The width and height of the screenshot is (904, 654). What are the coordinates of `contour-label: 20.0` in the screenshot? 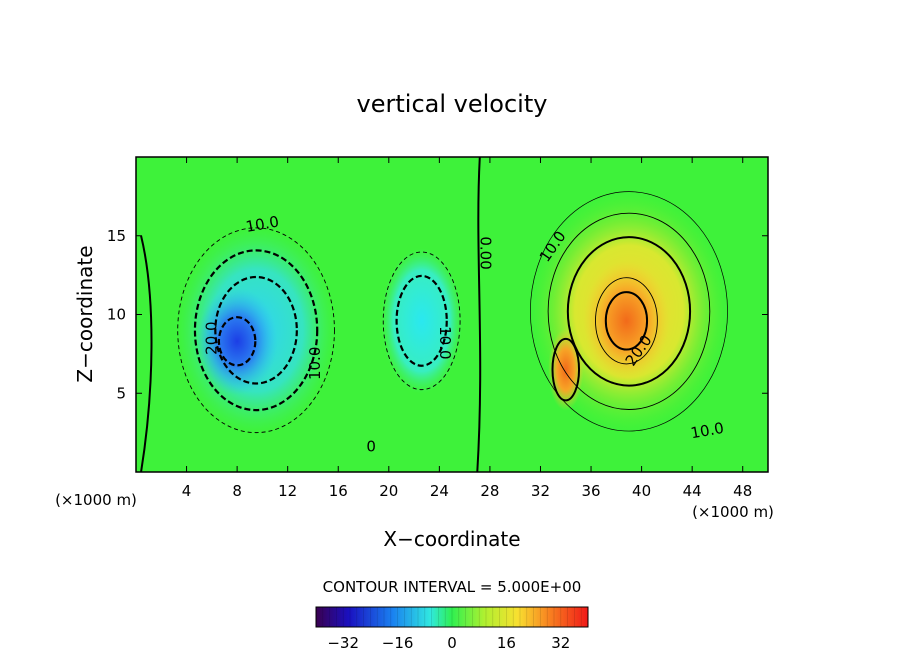 It's located at (211, 337).